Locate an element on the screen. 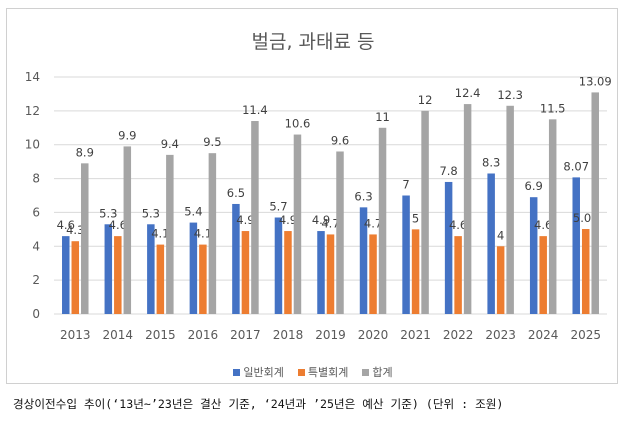 Image resolution: width=625 pixels, height=427 pixels. data-label: 9.4 is located at coordinates (170, 144).